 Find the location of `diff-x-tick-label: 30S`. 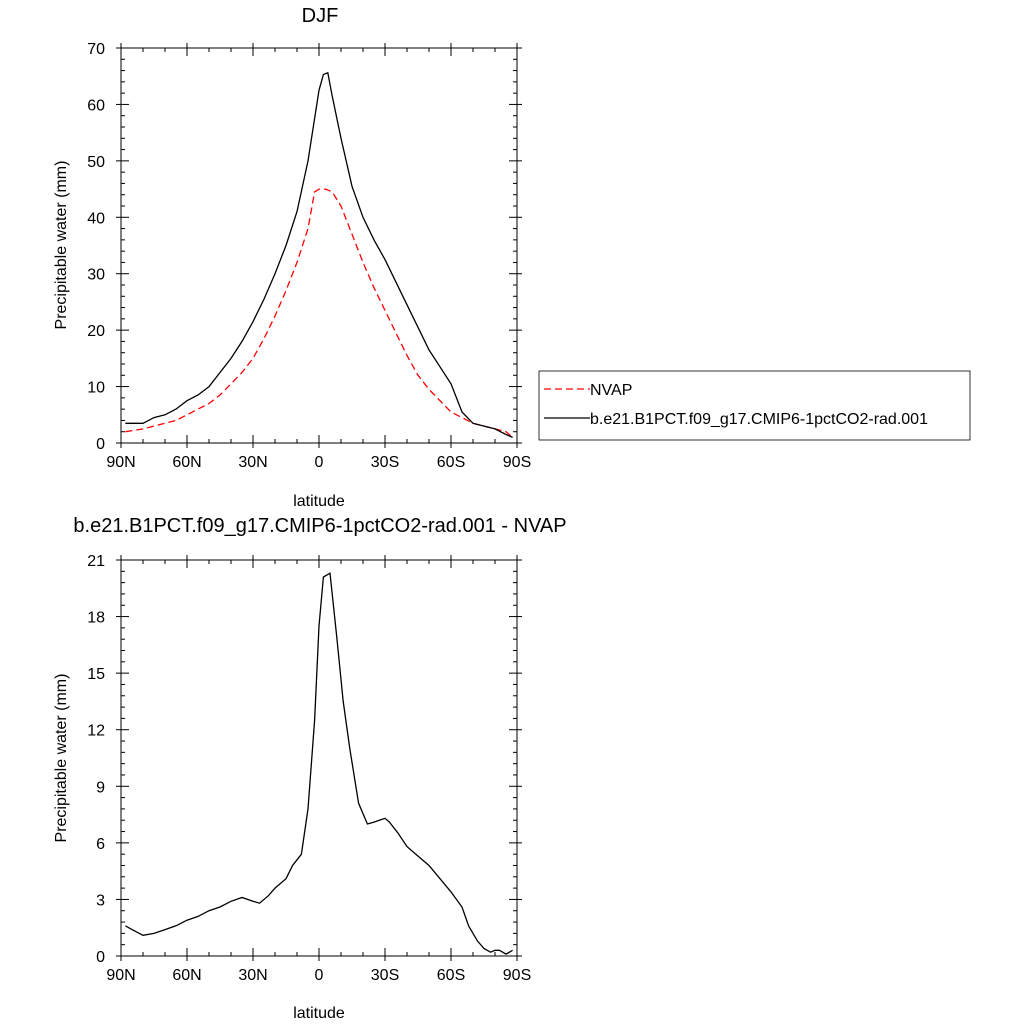

diff-x-tick-label: 30S is located at coordinates (385, 975).